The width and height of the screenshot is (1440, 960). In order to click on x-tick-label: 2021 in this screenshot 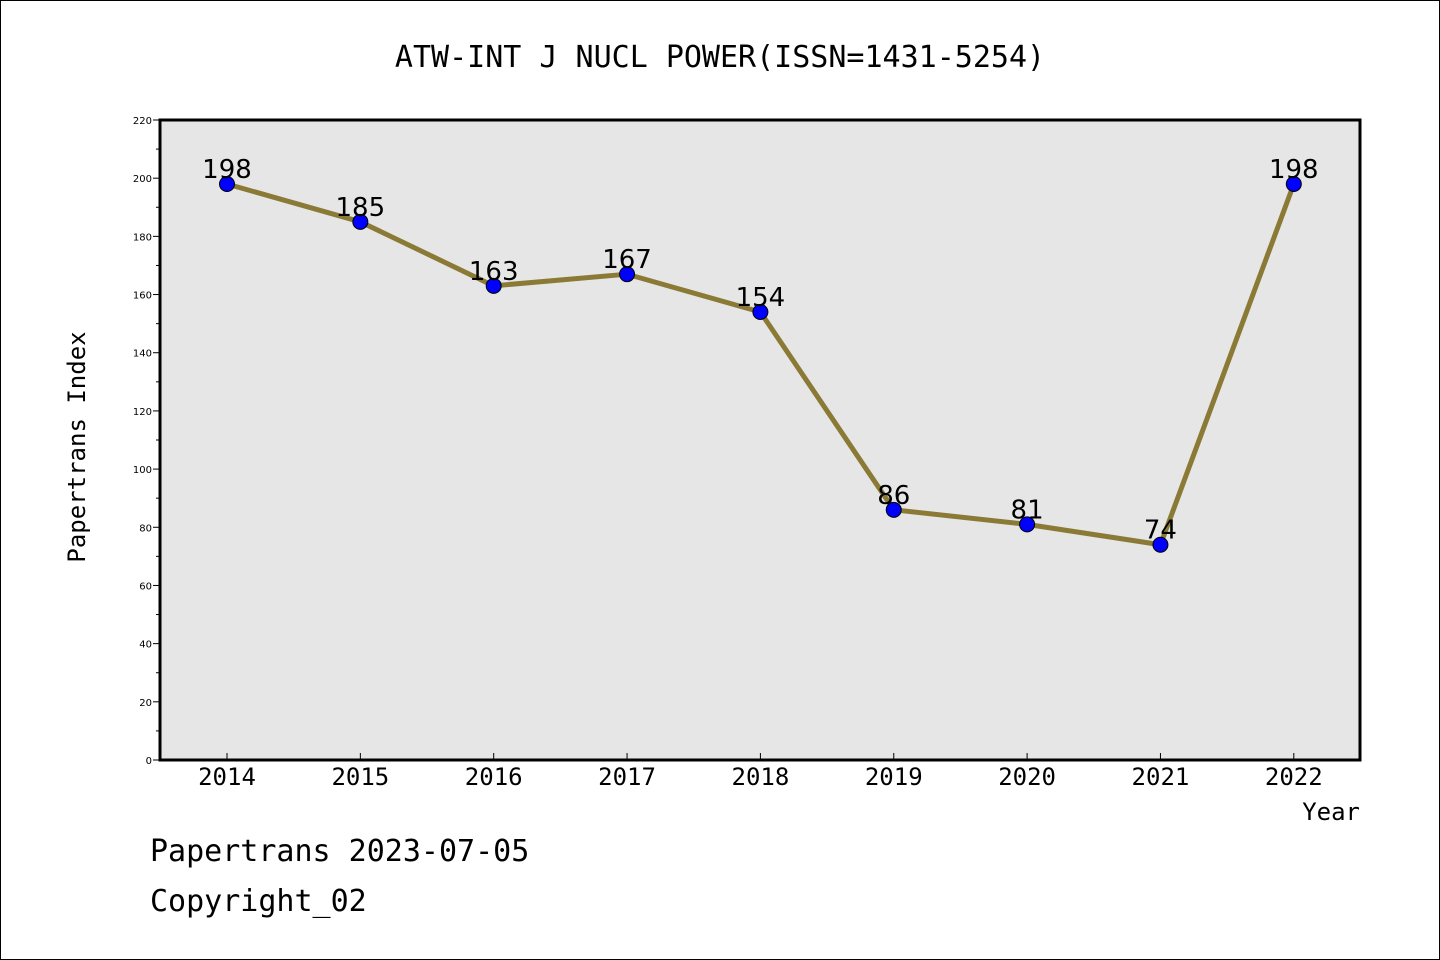, I will do `click(1161, 777)`.